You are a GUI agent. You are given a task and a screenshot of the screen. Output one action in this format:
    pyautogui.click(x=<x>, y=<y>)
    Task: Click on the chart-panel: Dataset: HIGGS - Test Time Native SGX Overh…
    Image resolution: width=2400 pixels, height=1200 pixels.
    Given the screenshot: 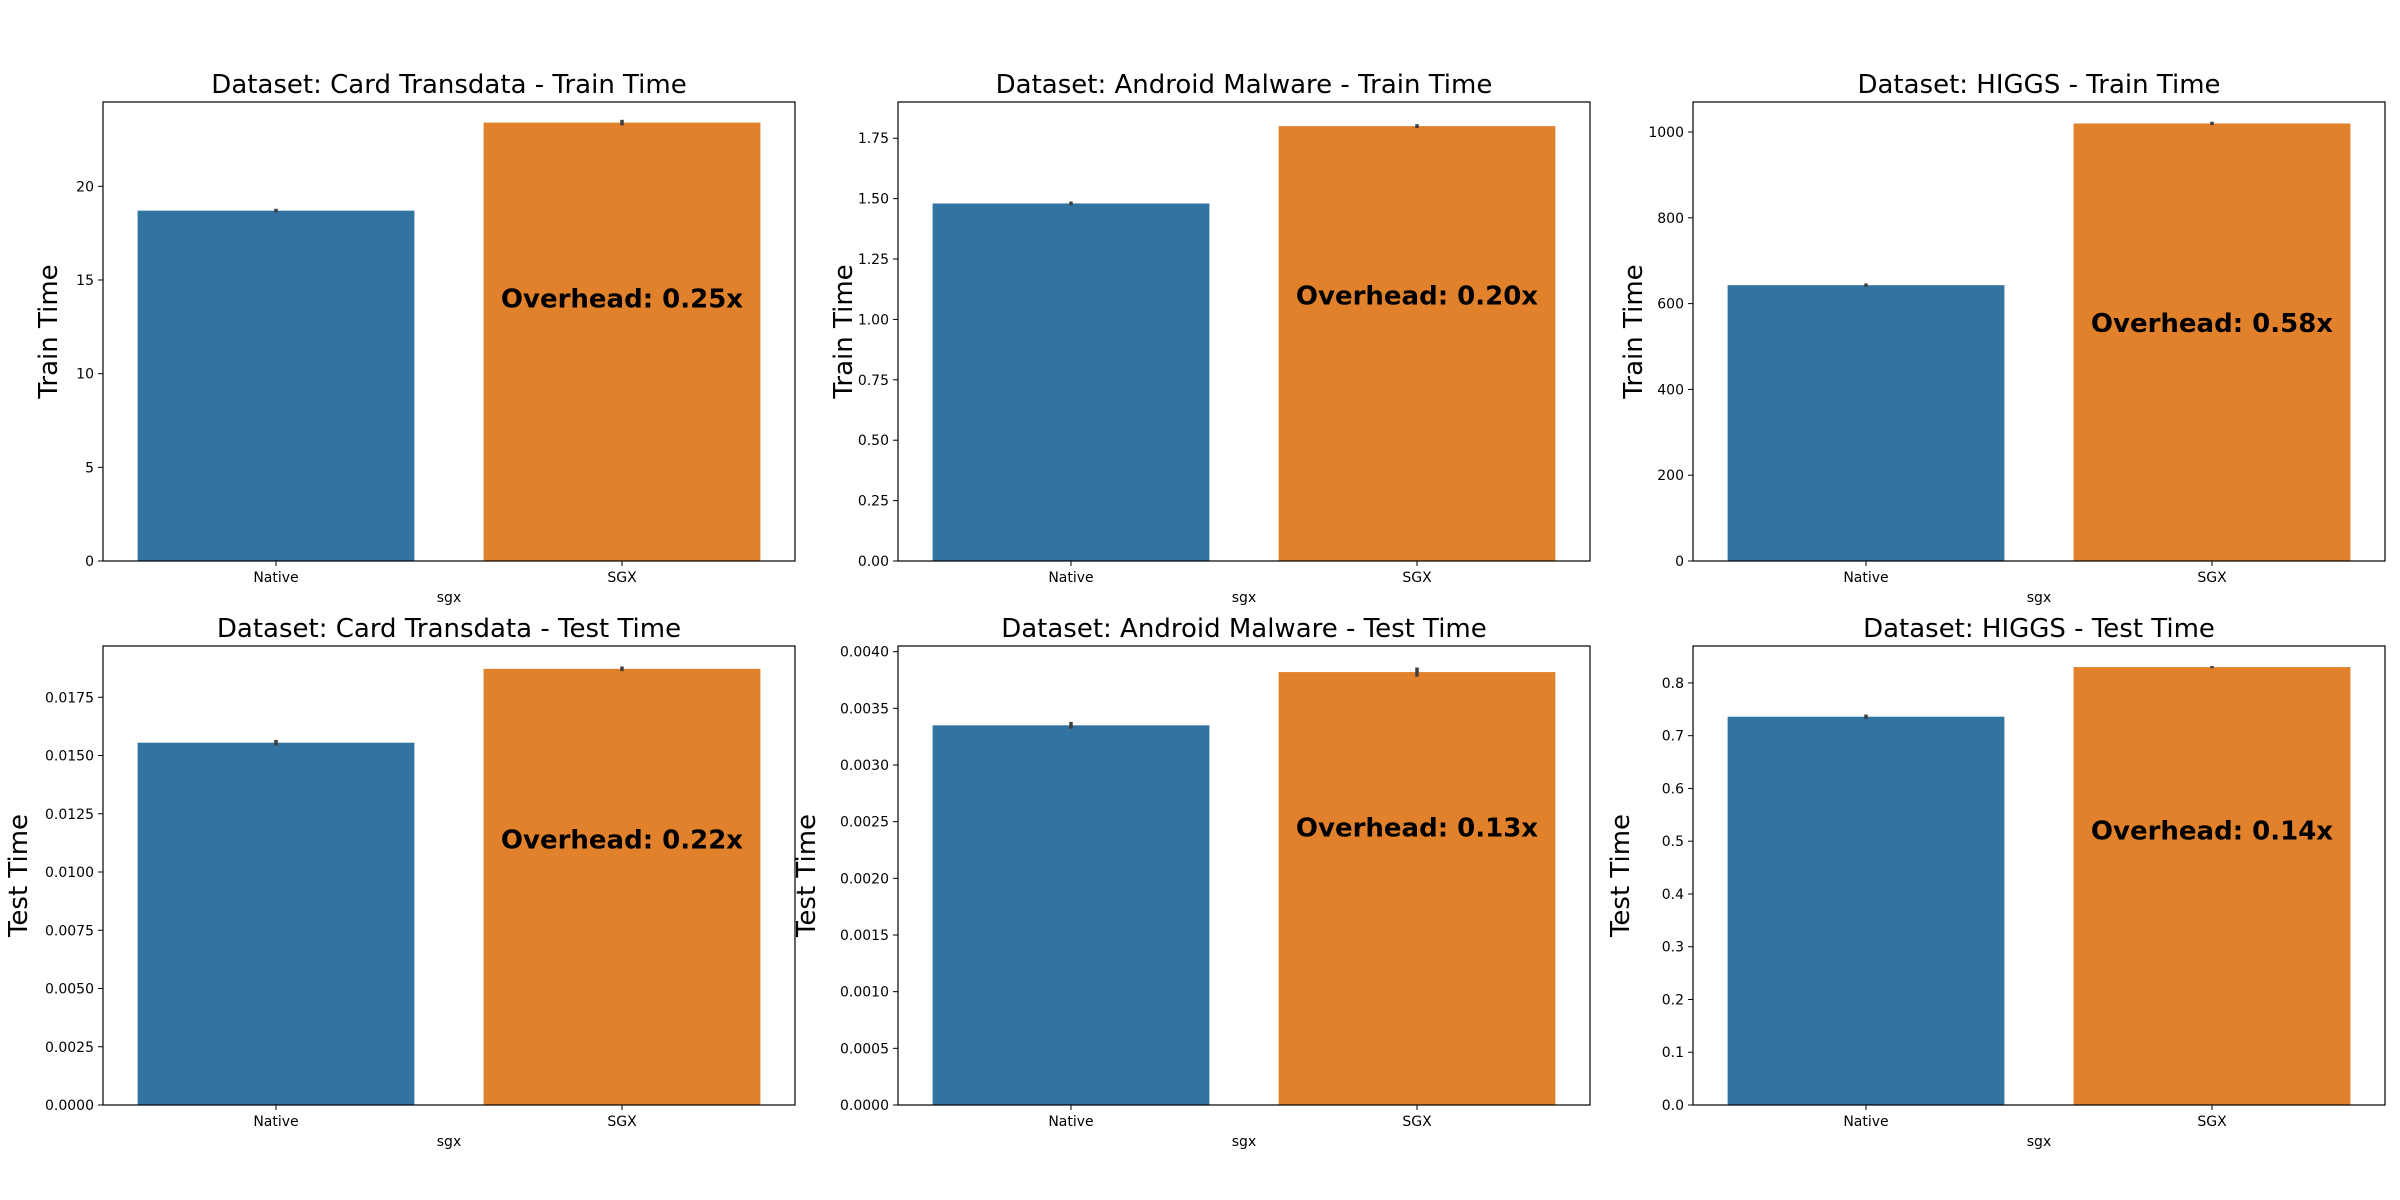 What is the action you would take?
    pyautogui.click(x=1996, y=882)
    